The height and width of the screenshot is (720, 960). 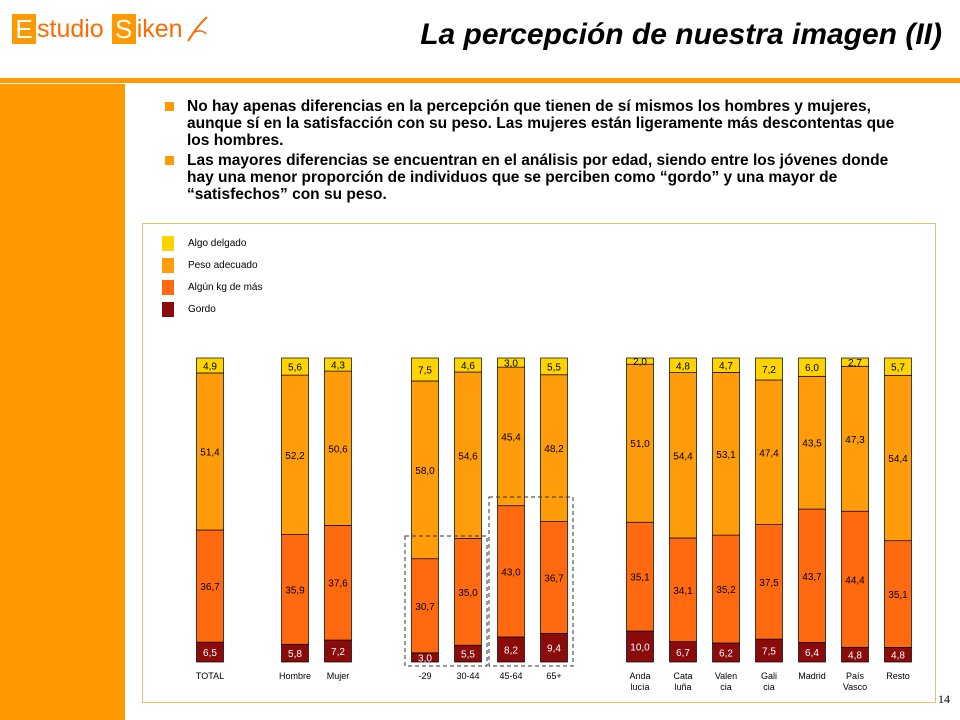 What do you see at coordinates (682, 676) in the screenshot?
I see `category-label: Cata` at bounding box center [682, 676].